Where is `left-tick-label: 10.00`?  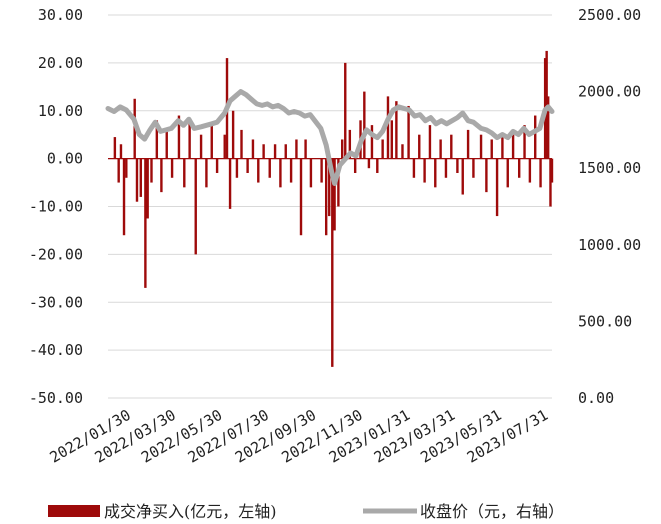 left-tick-label: 10.00 is located at coordinates (60, 111).